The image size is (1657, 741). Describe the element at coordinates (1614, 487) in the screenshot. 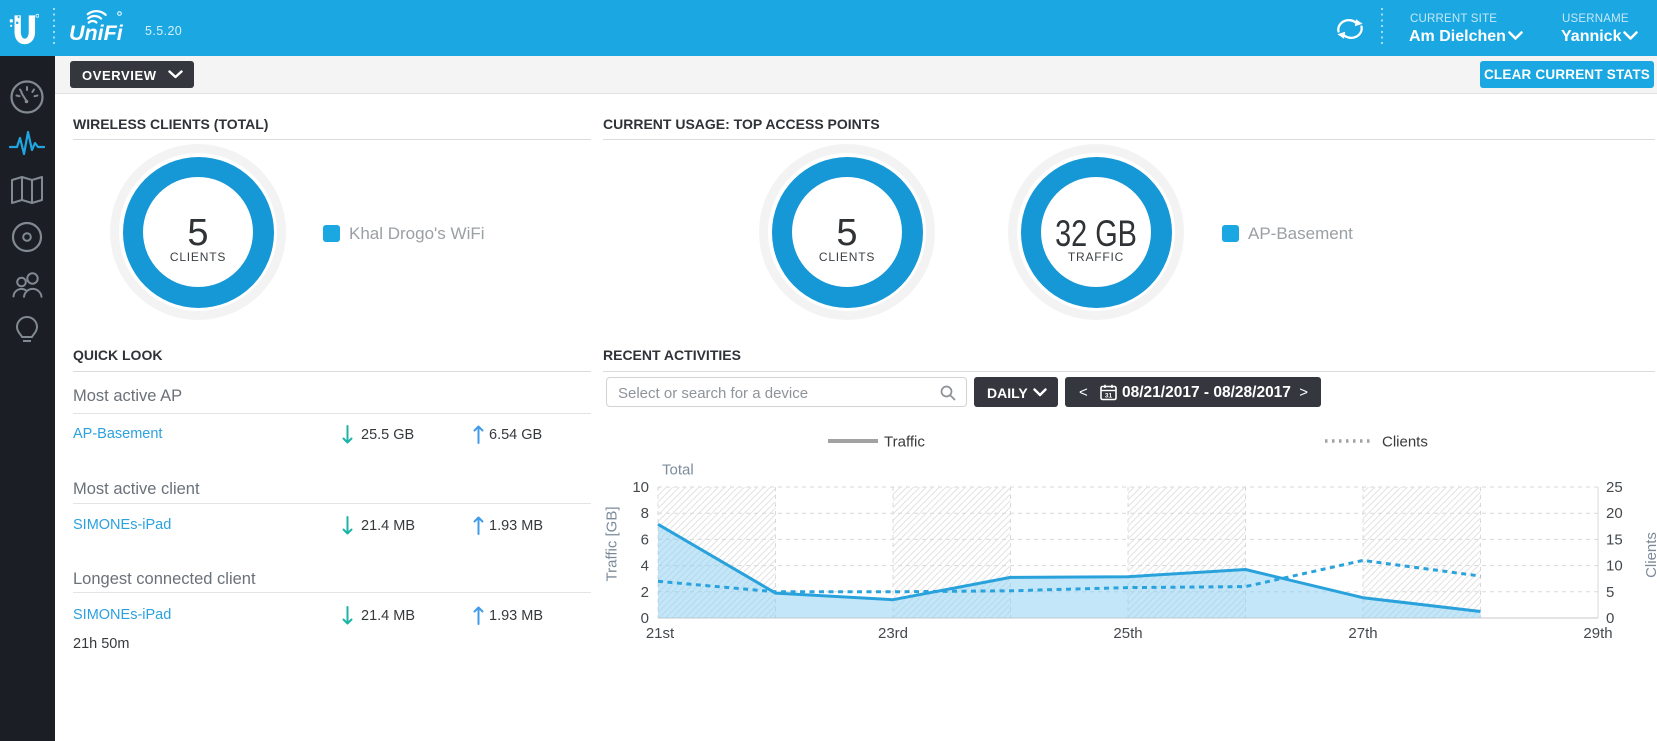

I see `svg-text: 25` at that location.